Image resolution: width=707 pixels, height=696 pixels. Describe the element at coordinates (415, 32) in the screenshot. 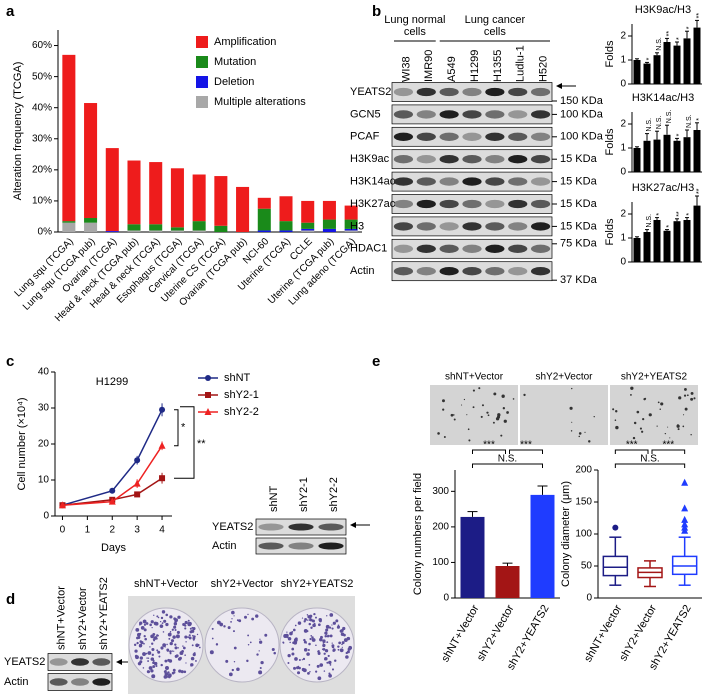

I see `group-label: cells` at that location.